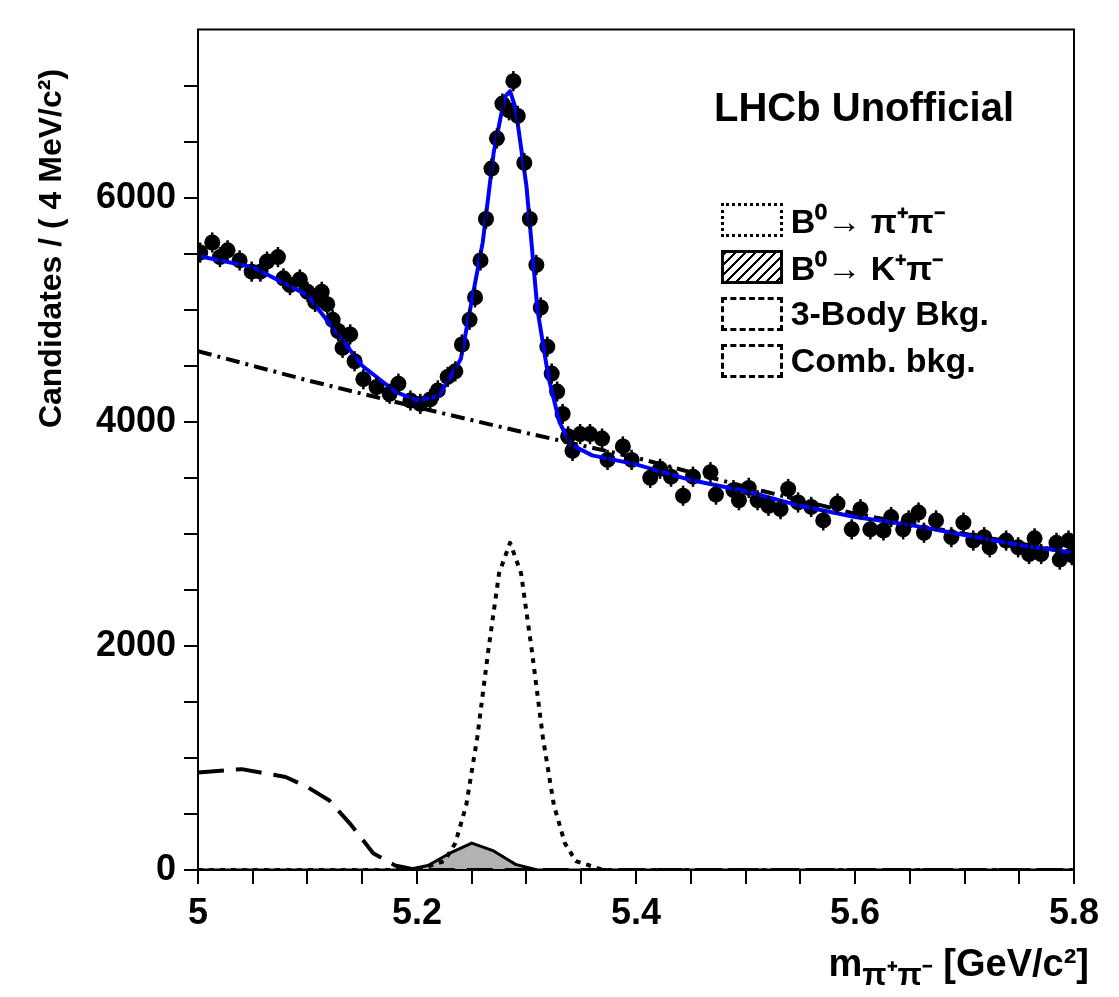 The height and width of the screenshot is (997, 1119). What do you see at coordinates (1074, 911) in the screenshot?
I see `x-tick-label: 5.8` at bounding box center [1074, 911].